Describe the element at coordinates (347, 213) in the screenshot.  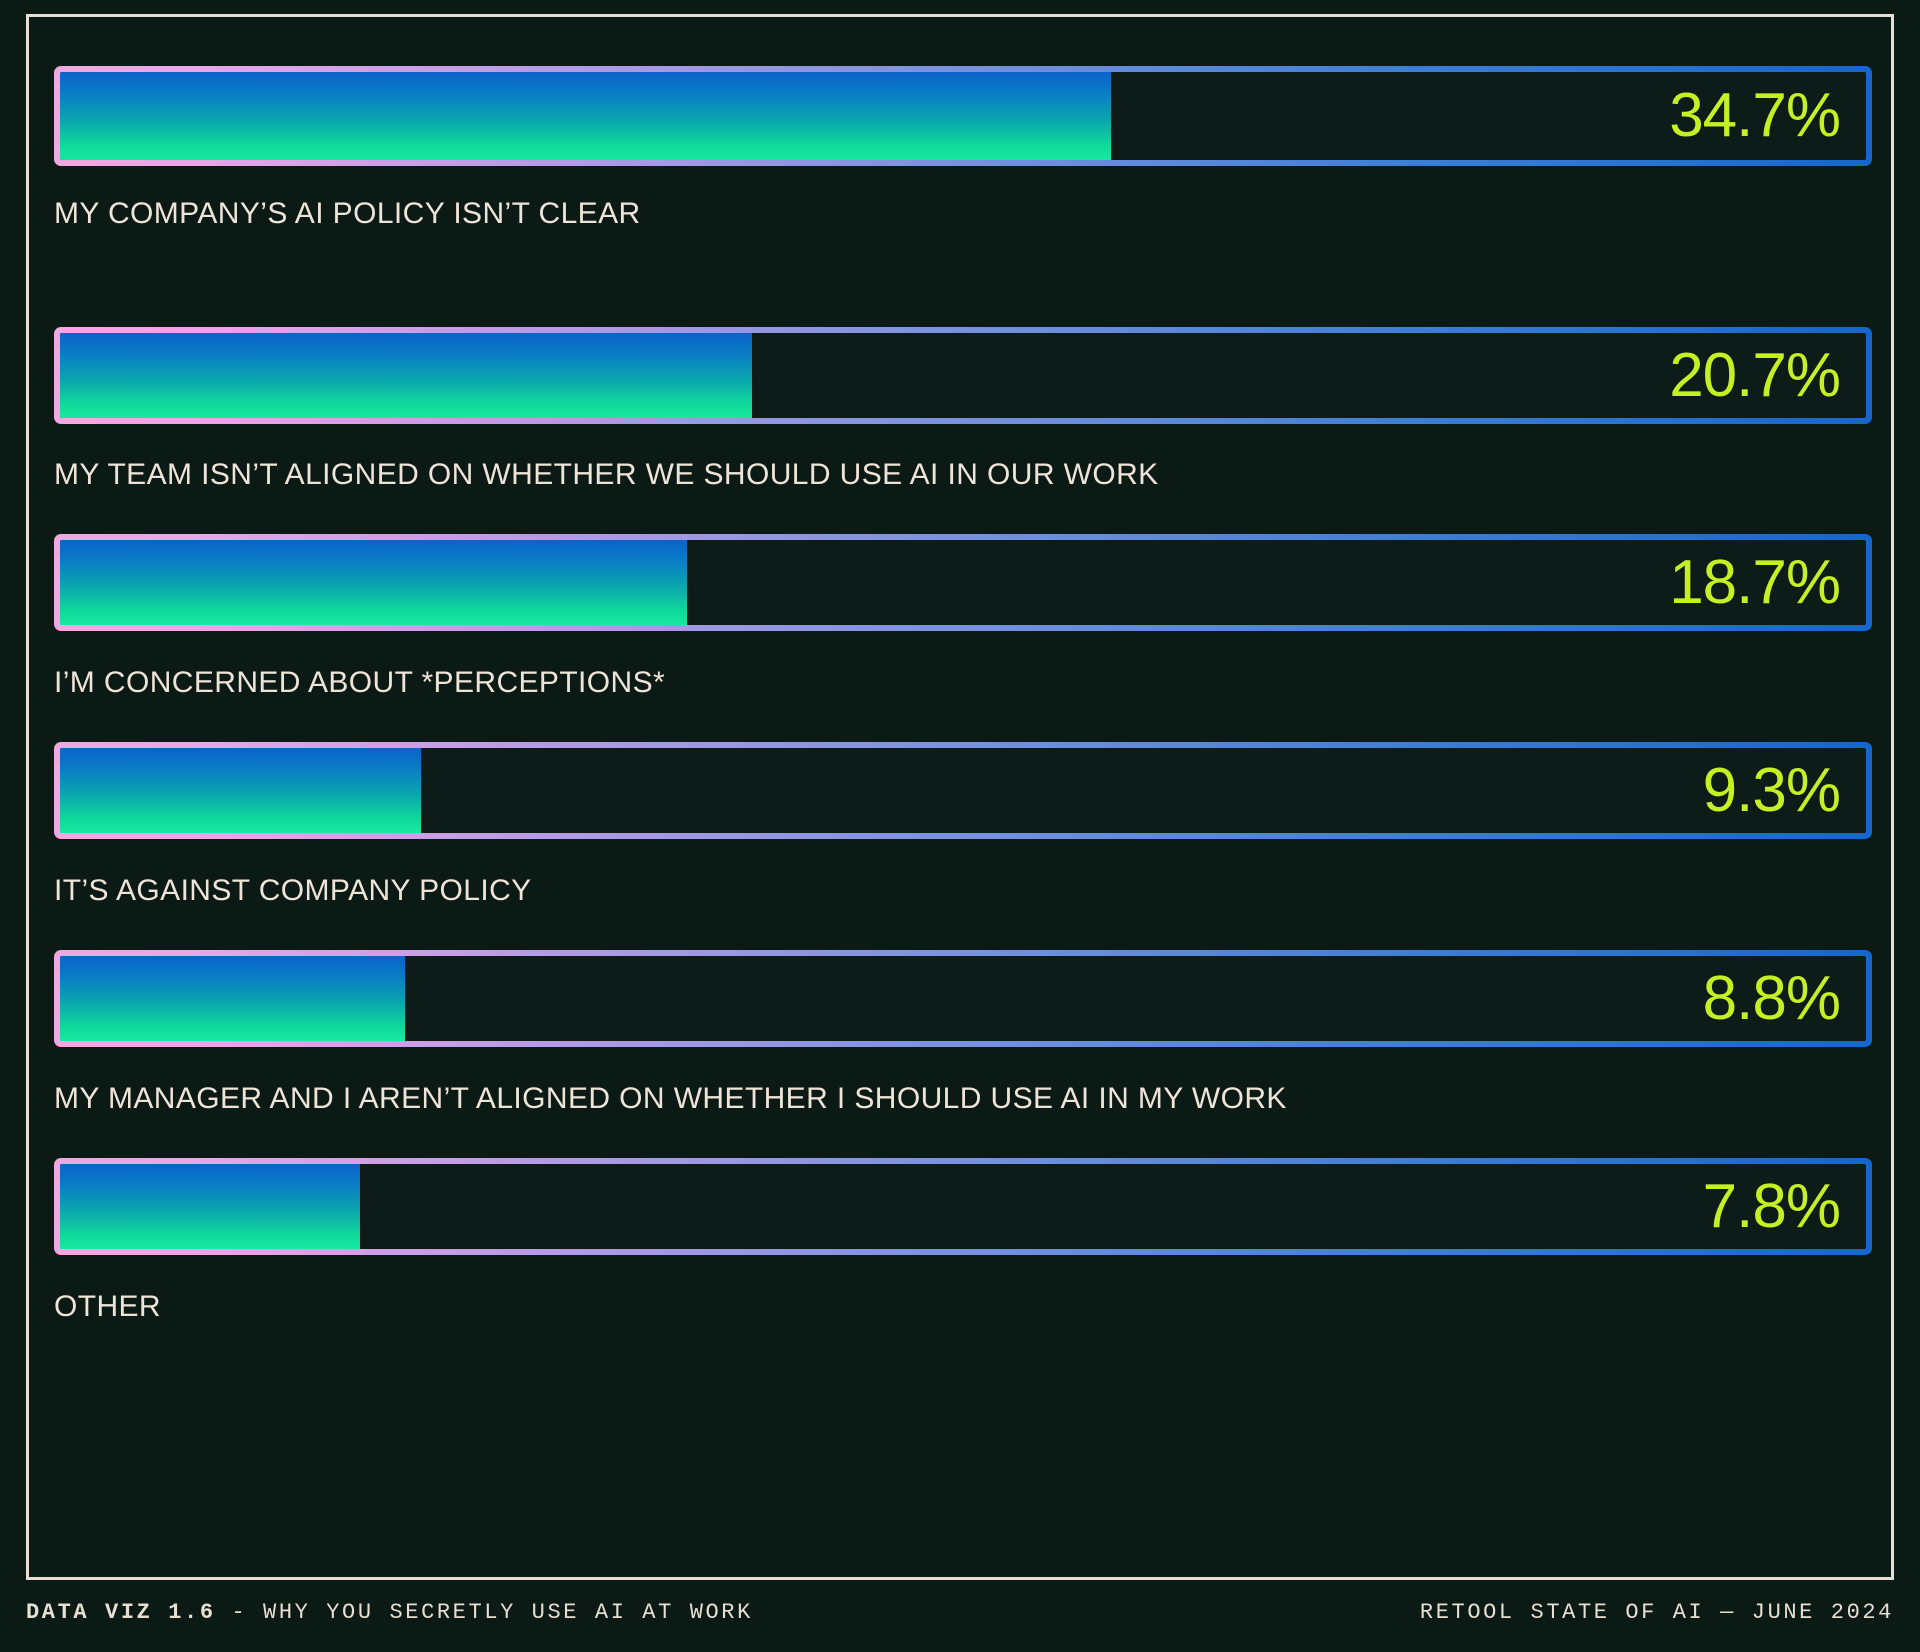
I see `bar-category-label: MY COMPANY’S AI POLICY ISN’T CLEAR` at that location.